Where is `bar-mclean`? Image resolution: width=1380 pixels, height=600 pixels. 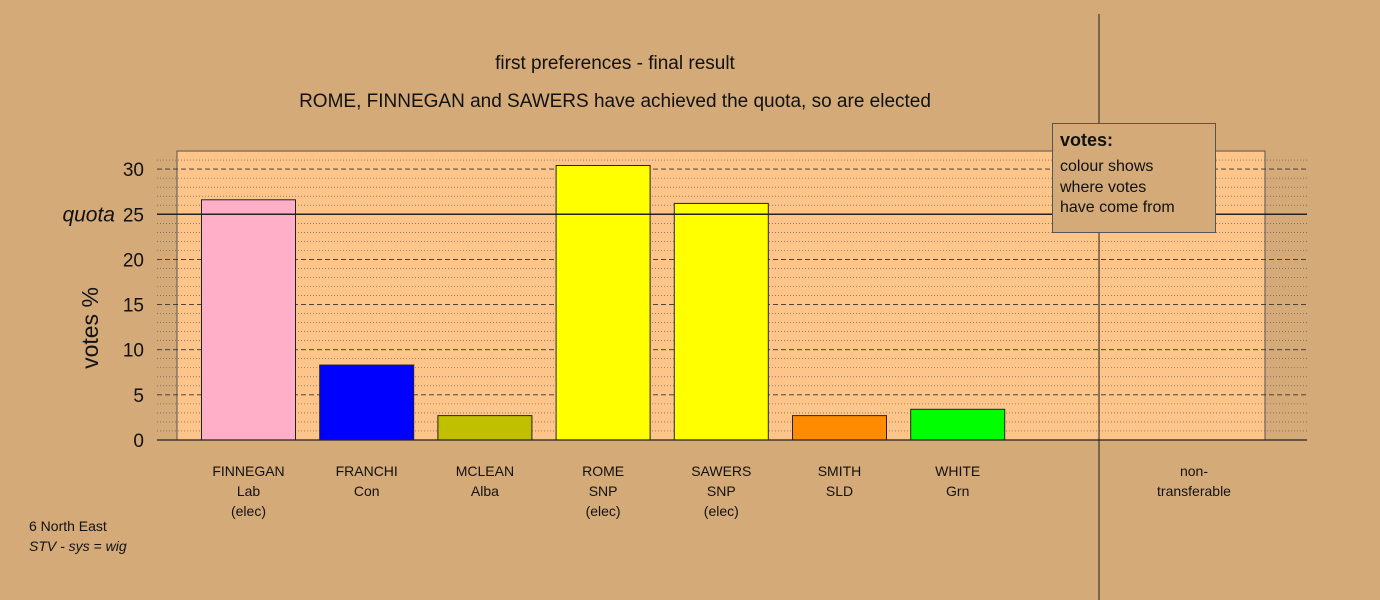
bar-mclean is located at coordinates (485, 428).